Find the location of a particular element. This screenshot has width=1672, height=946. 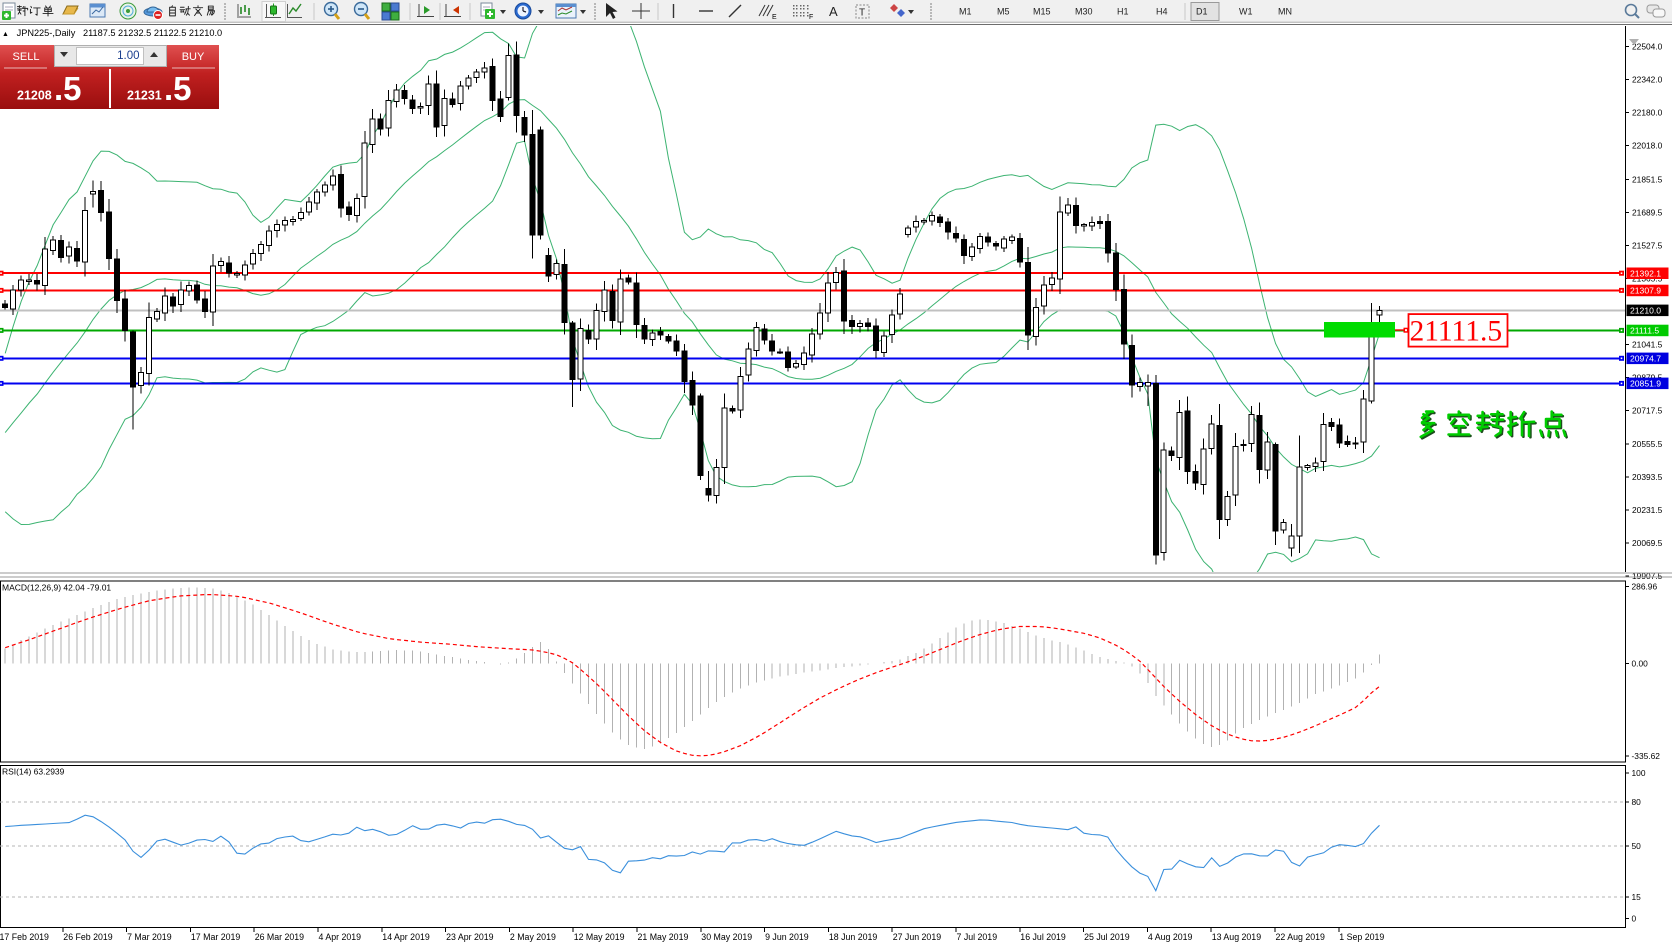

svg-text: 12 May 2019 is located at coordinates (599, 937).